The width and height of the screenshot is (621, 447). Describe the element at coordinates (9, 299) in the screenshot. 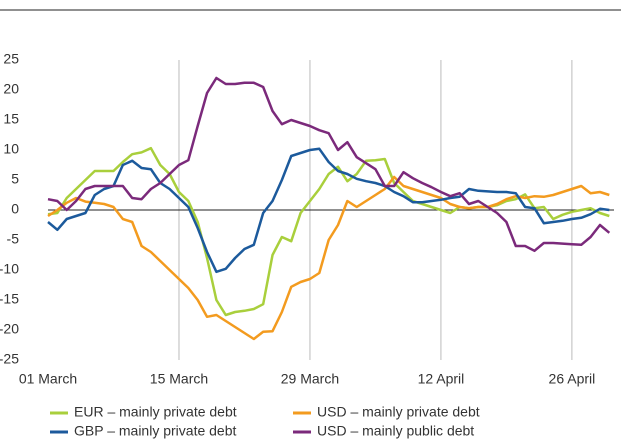

I see `y-tick-label: -15` at that location.